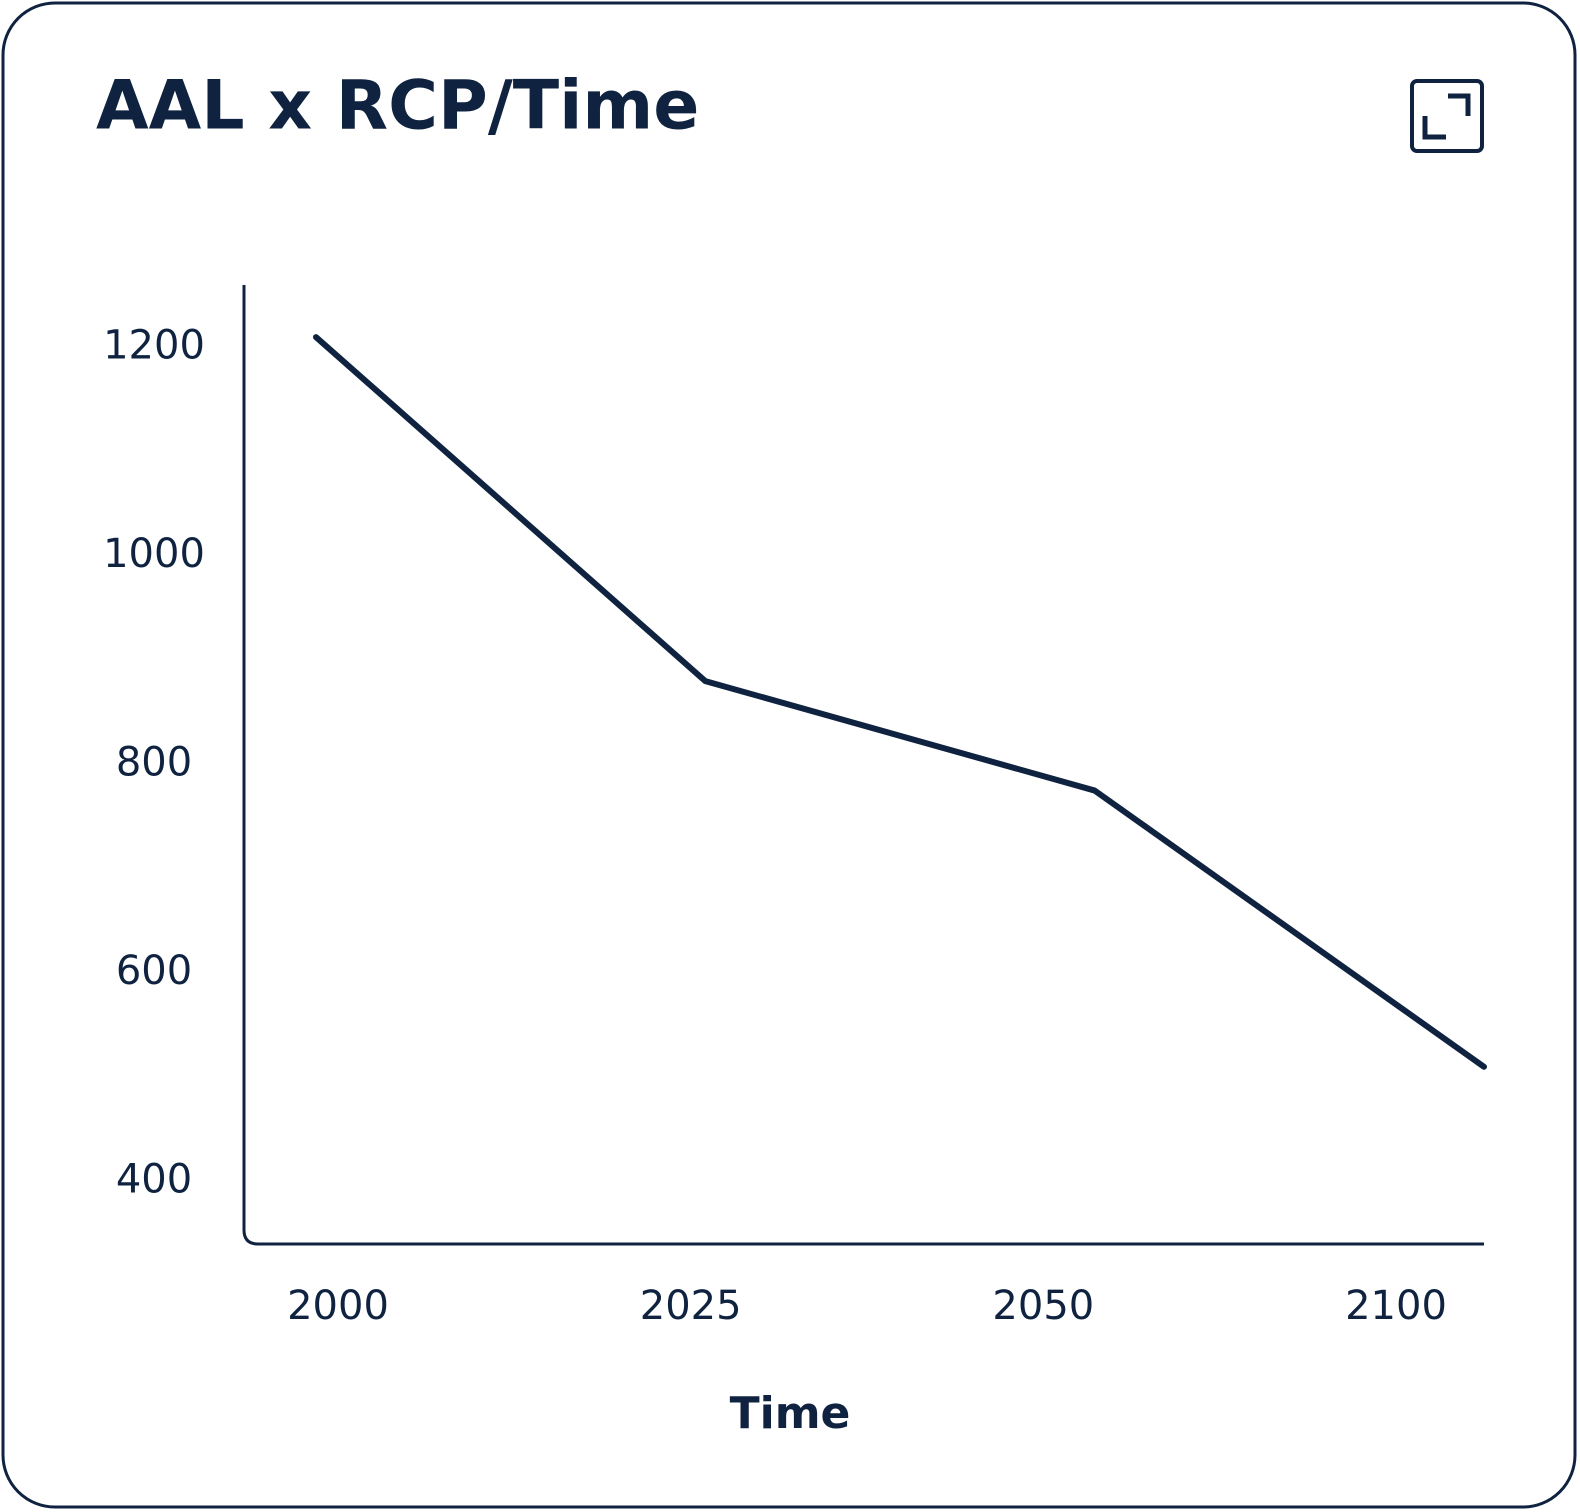 This screenshot has width=1580, height=1512. I want to click on x-tick-label: 2050, so click(1043, 1306).